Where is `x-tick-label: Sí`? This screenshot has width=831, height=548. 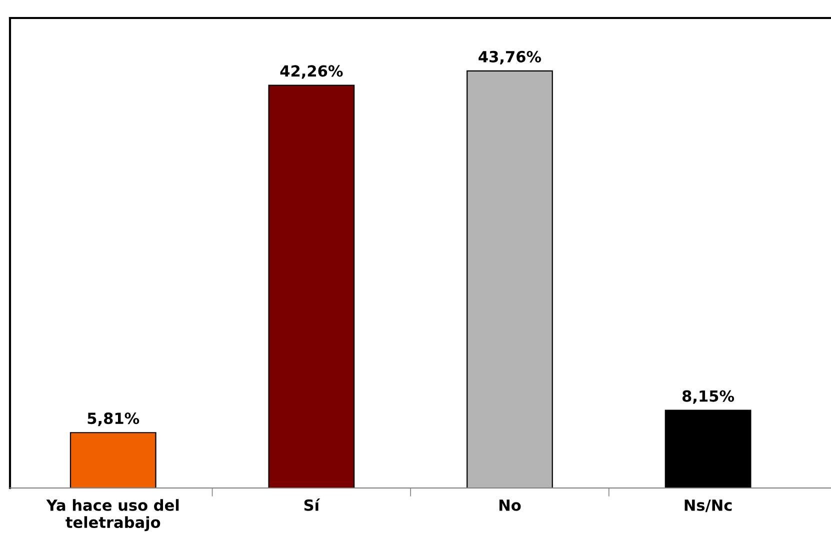 x-tick-label: Sí is located at coordinates (312, 504).